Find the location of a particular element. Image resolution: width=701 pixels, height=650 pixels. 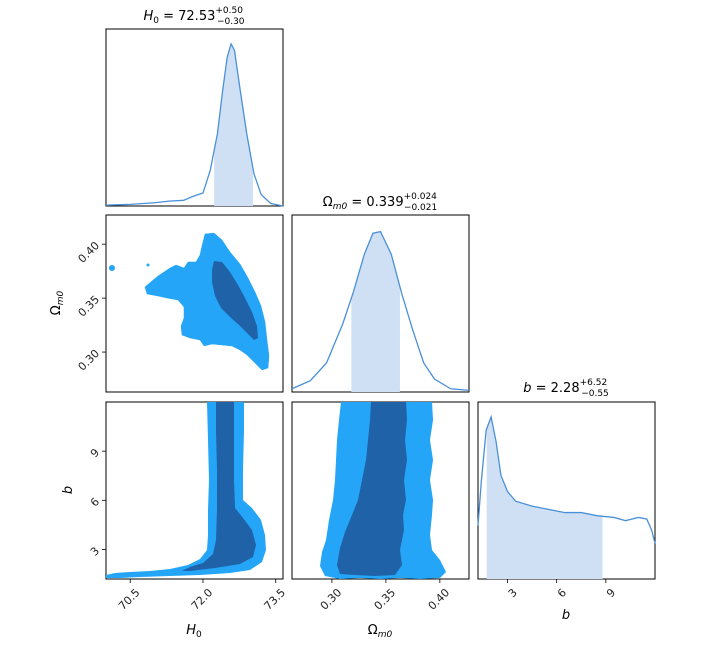

y-tick-label: 0.40 is located at coordinates (89, 252).